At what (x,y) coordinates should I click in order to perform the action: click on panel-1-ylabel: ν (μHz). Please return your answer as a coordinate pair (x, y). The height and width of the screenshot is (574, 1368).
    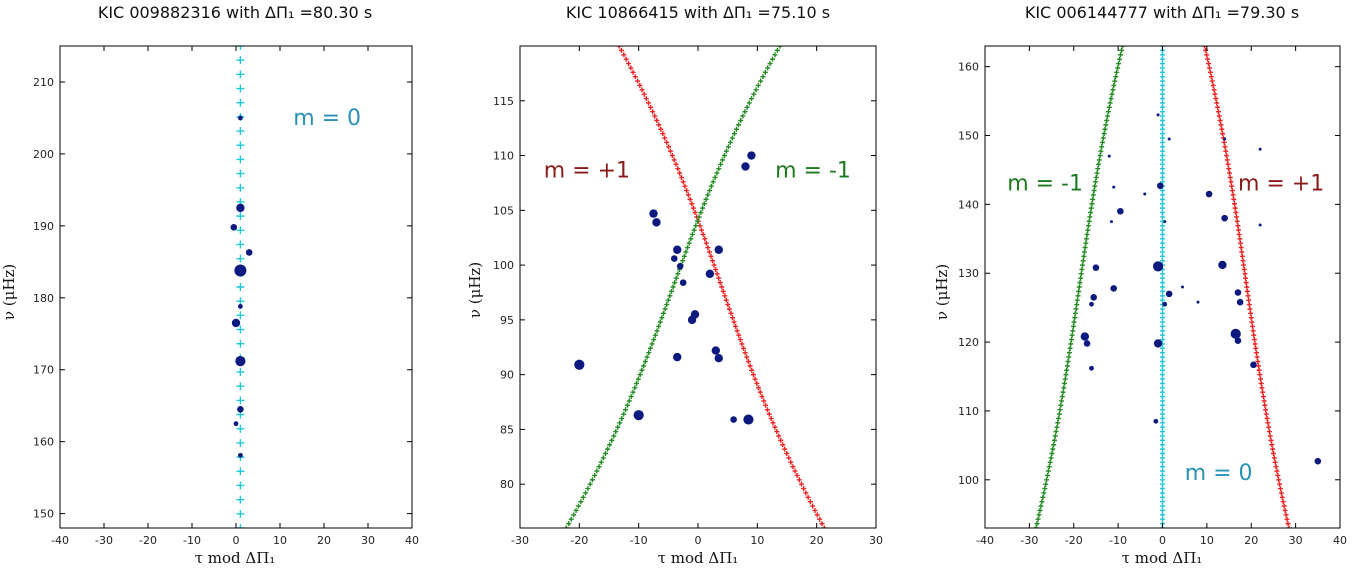
    Looking at the image, I should click on (9, 292).